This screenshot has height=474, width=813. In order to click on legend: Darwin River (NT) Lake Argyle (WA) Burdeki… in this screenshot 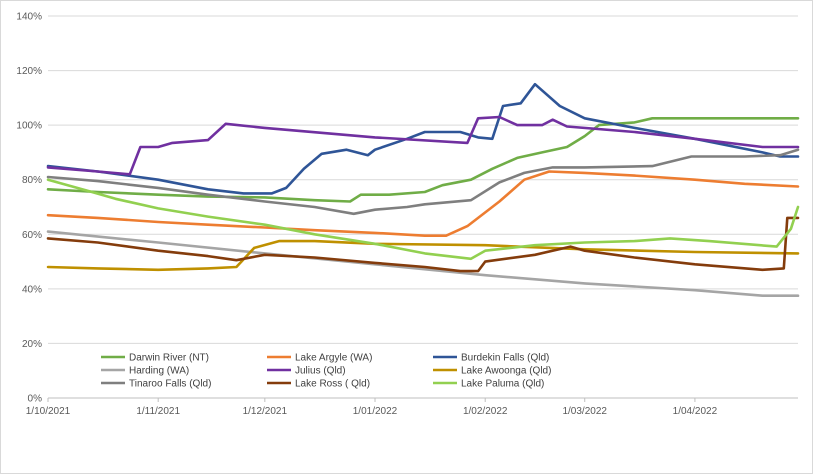, I will do `click(326, 371)`.